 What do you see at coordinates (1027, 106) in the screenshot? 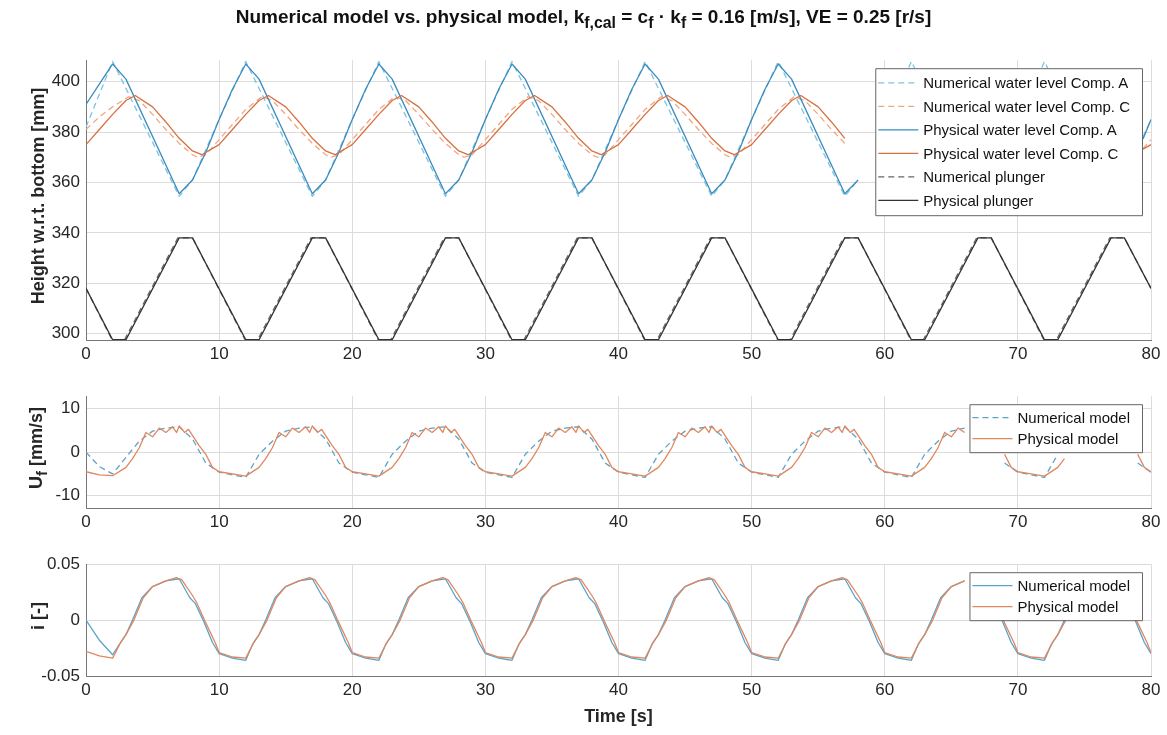
I see `legend-label: Numerical water level Comp. C` at bounding box center [1027, 106].